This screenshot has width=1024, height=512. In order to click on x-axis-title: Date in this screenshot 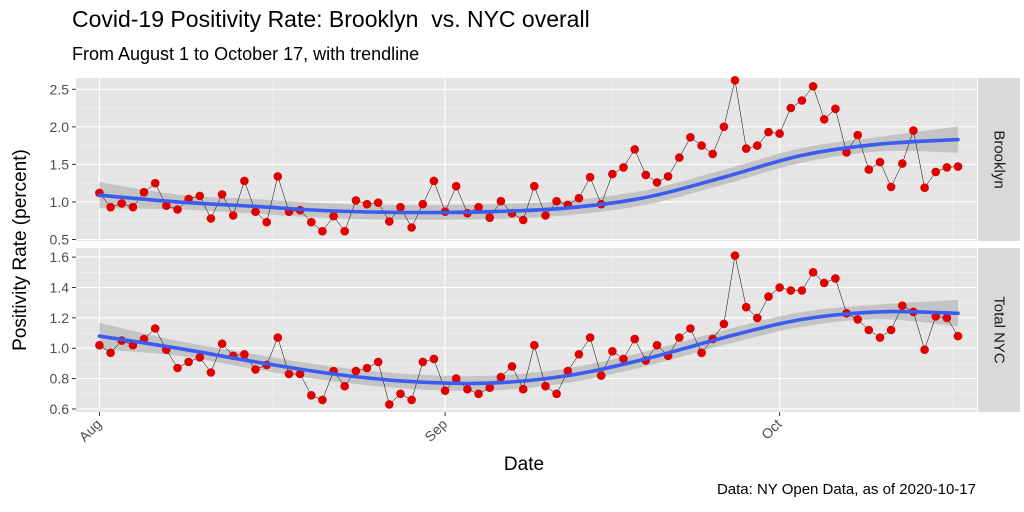, I will do `click(524, 464)`.